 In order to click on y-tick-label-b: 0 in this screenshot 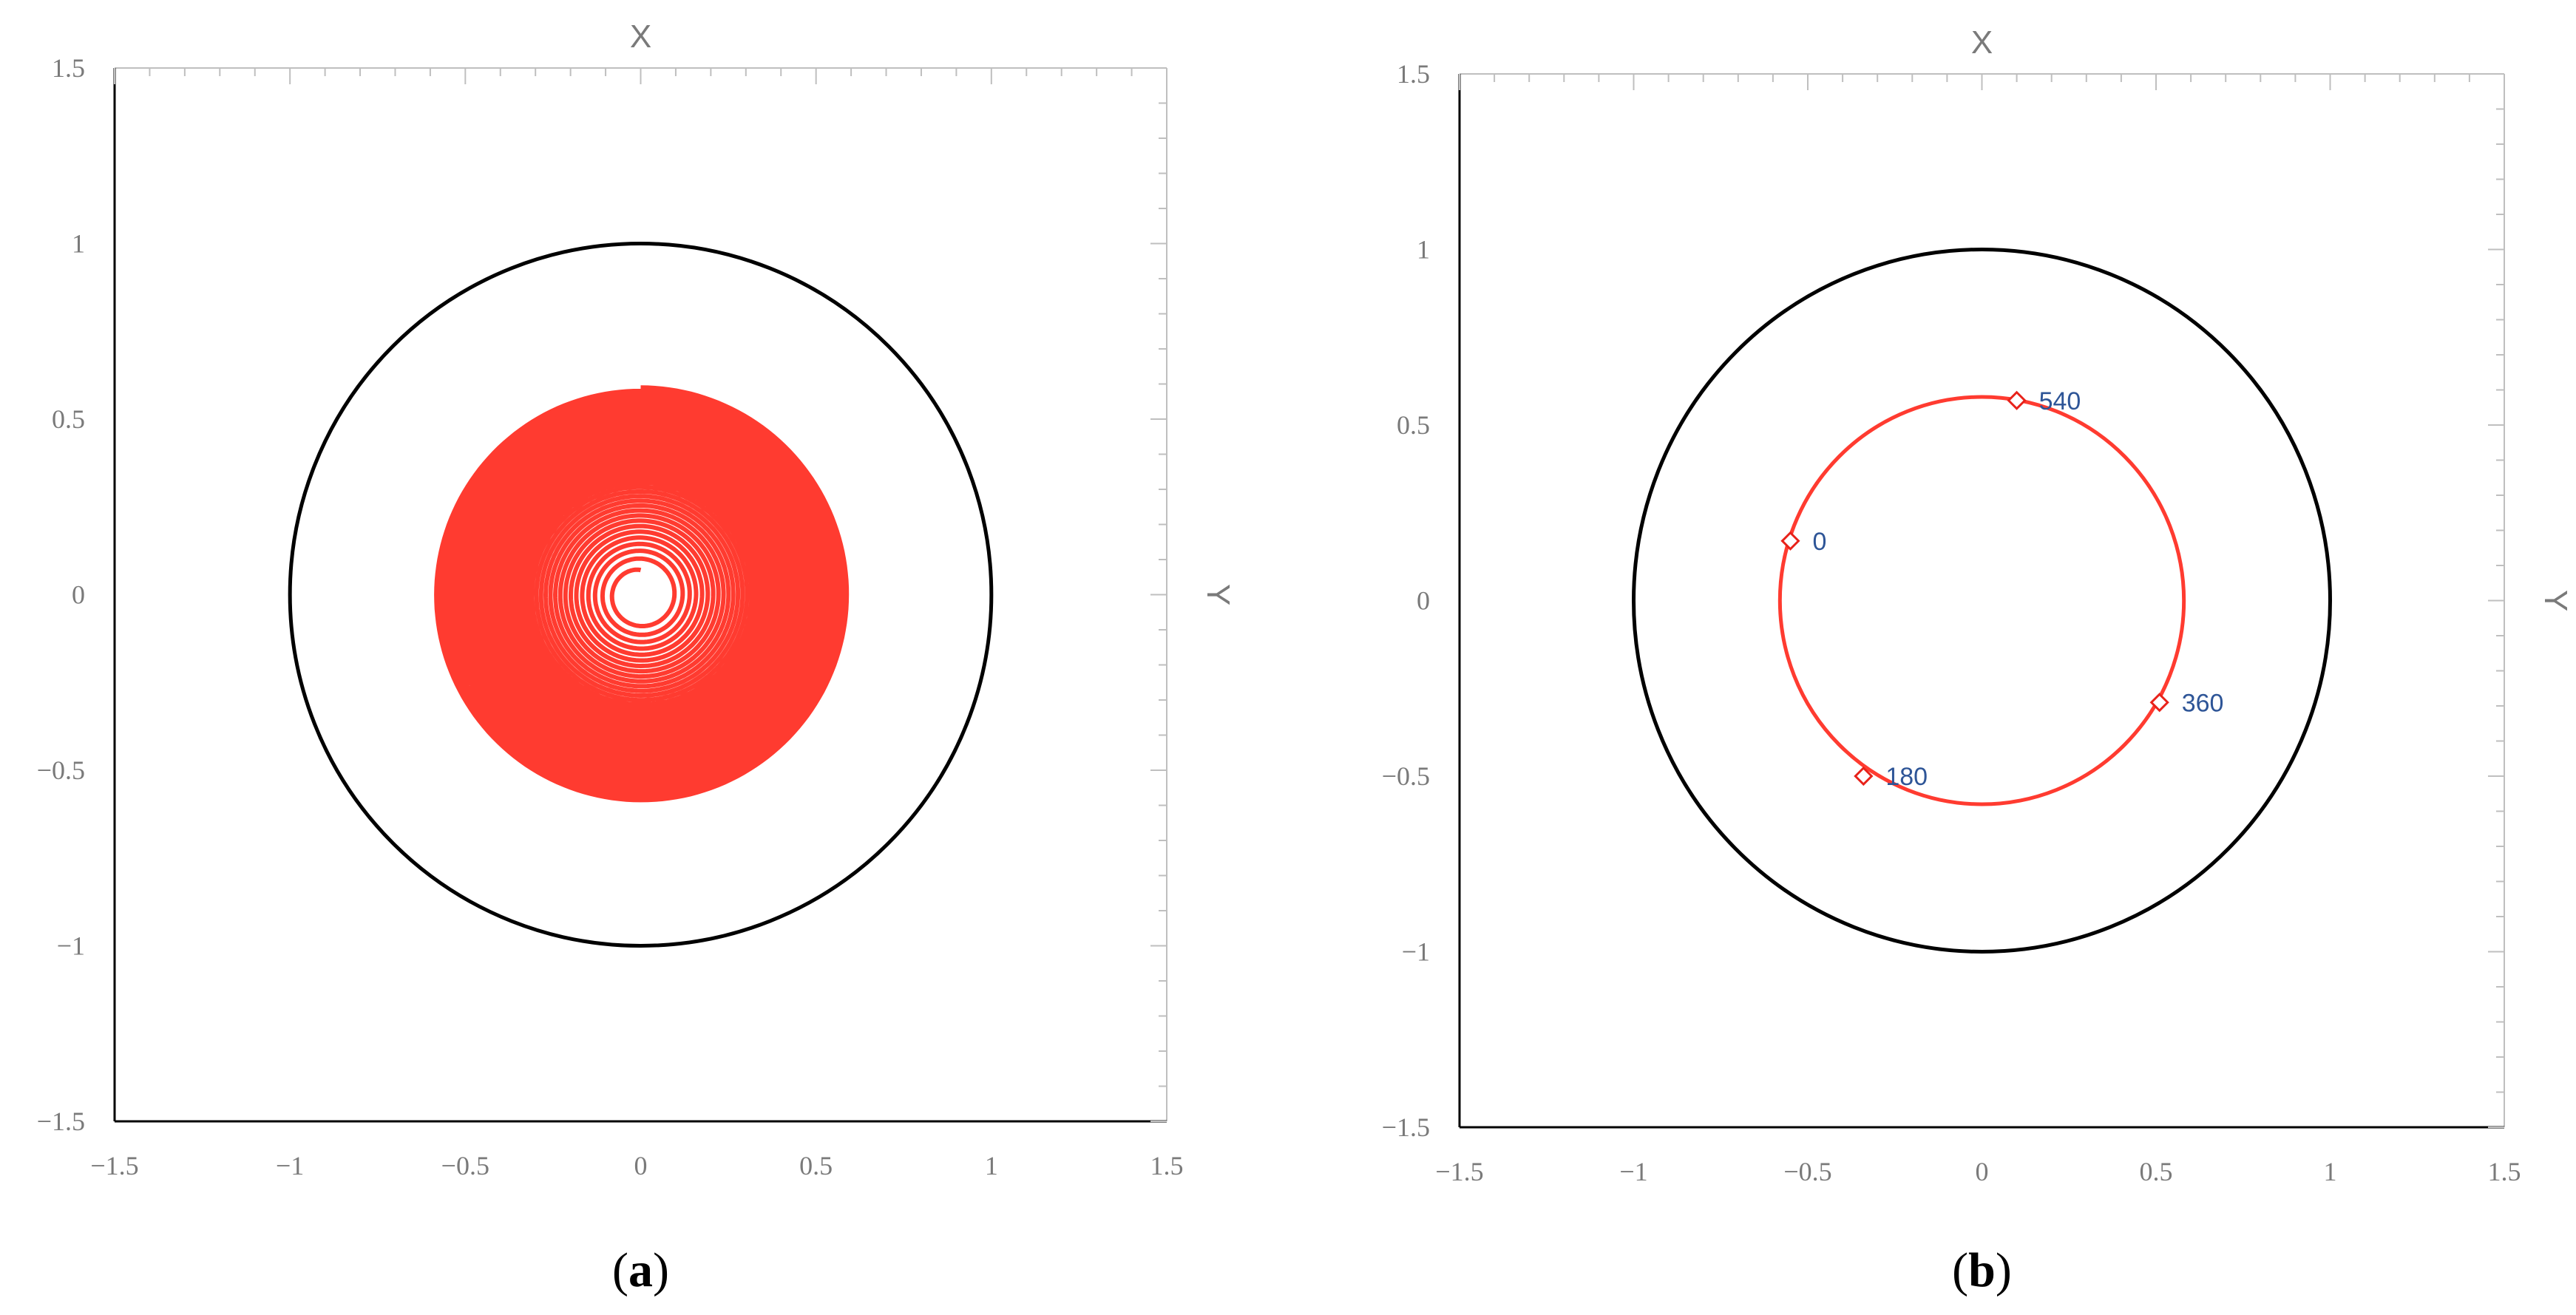, I will do `click(1423, 601)`.